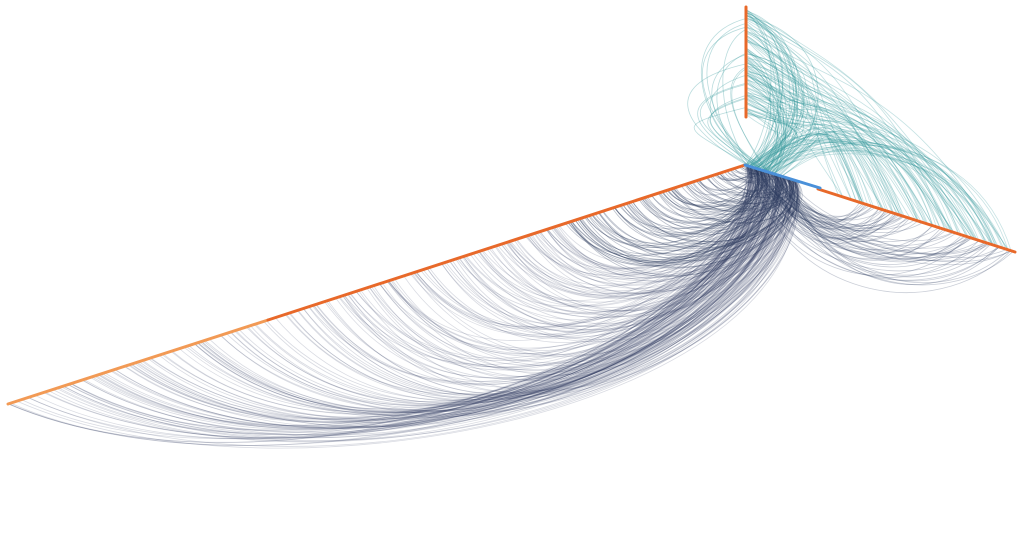 This screenshot has height=533, width=1025. I want to click on links-top-loop, so click(753, 92).